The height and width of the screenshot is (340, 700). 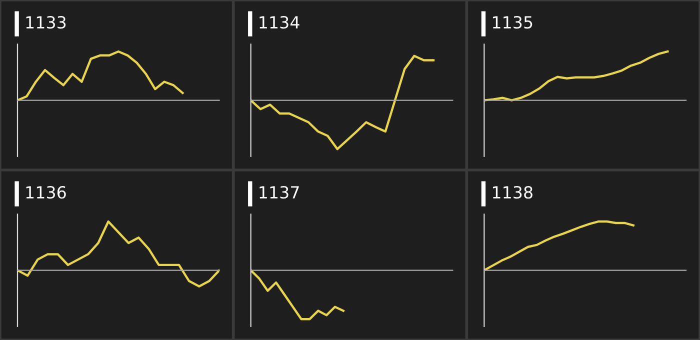 I want to click on chart-title: 1137, so click(x=279, y=192).